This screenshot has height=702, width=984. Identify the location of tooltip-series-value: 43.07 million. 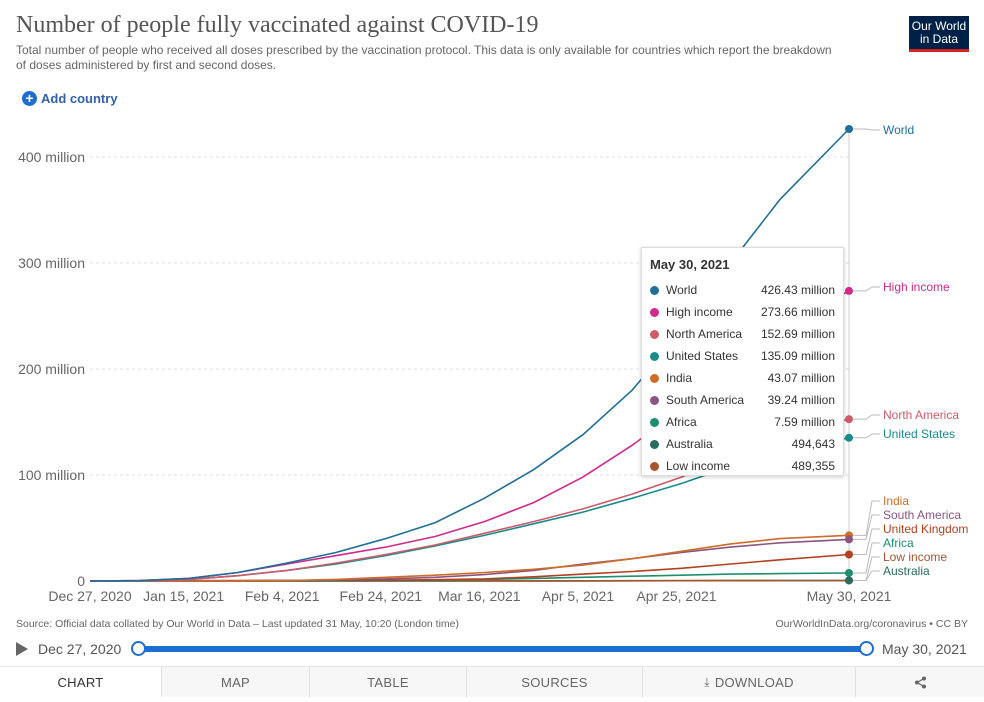
(801, 378).